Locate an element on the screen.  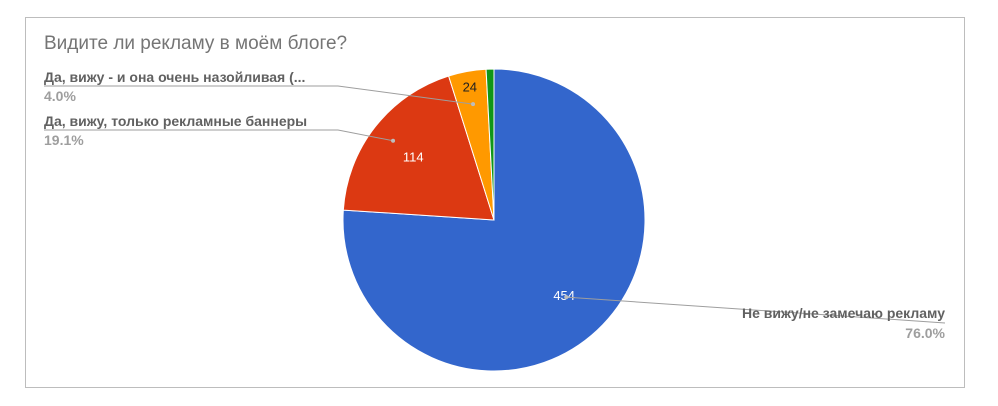
chart-title: Видите ли рекламу в моём блоге? is located at coordinates (196, 43).